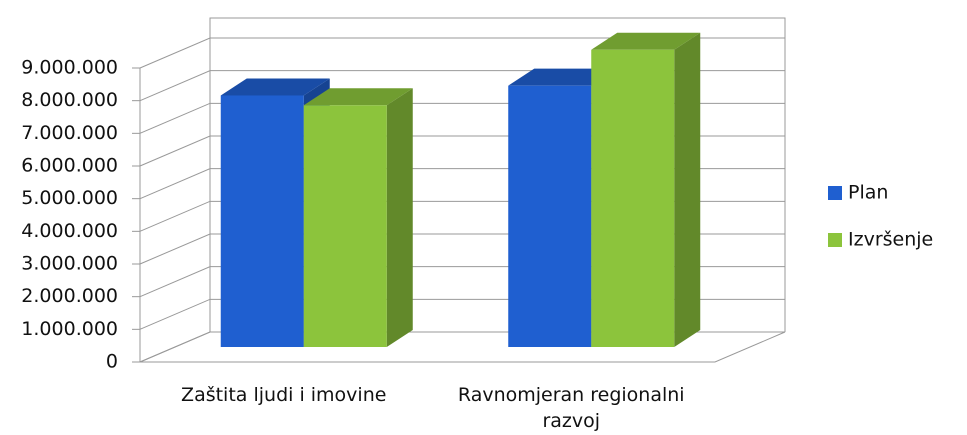 This screenshot has width=967, height=435. I want to click on y-tick-label: 5.000.000, so click(69, 198).